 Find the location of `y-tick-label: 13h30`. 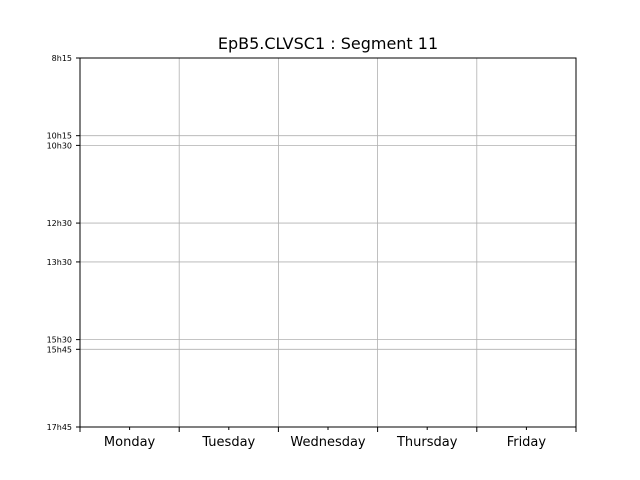

y-tick-label: 13h30 is located at coordinates (59, 262).